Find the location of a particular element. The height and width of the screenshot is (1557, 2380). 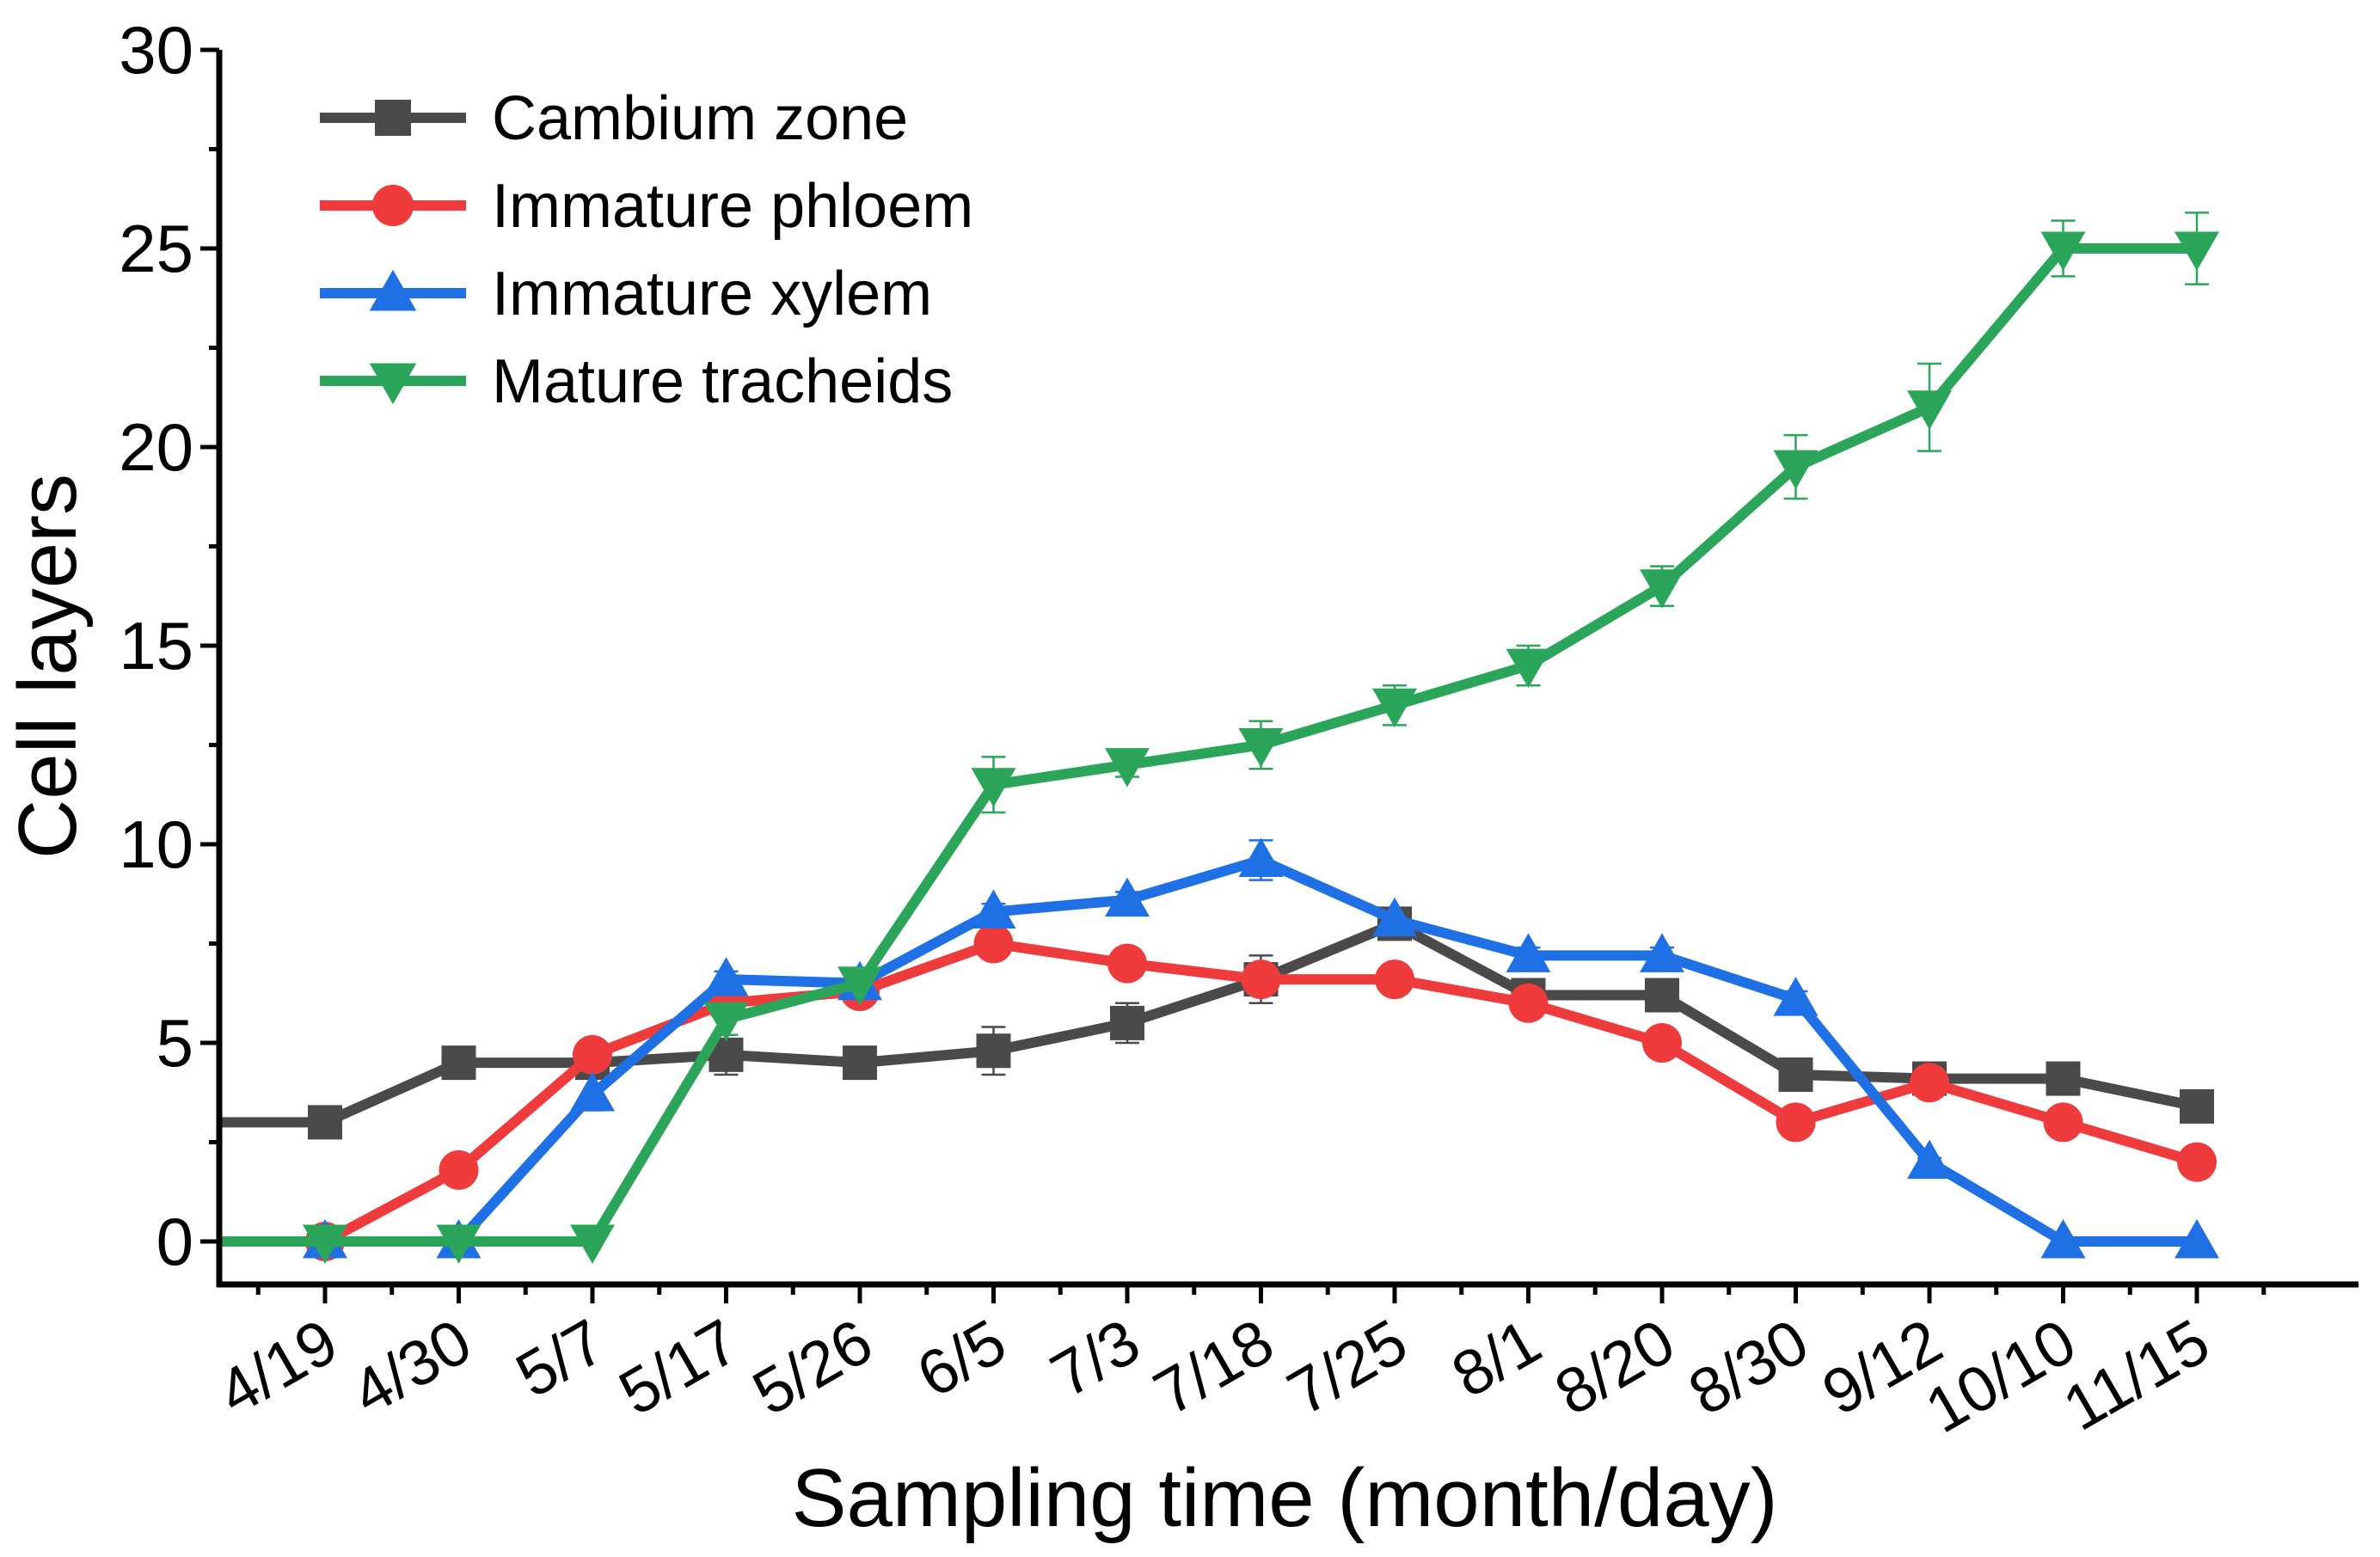

y-tick-label: 5 is located at coordinates (174, 1043).